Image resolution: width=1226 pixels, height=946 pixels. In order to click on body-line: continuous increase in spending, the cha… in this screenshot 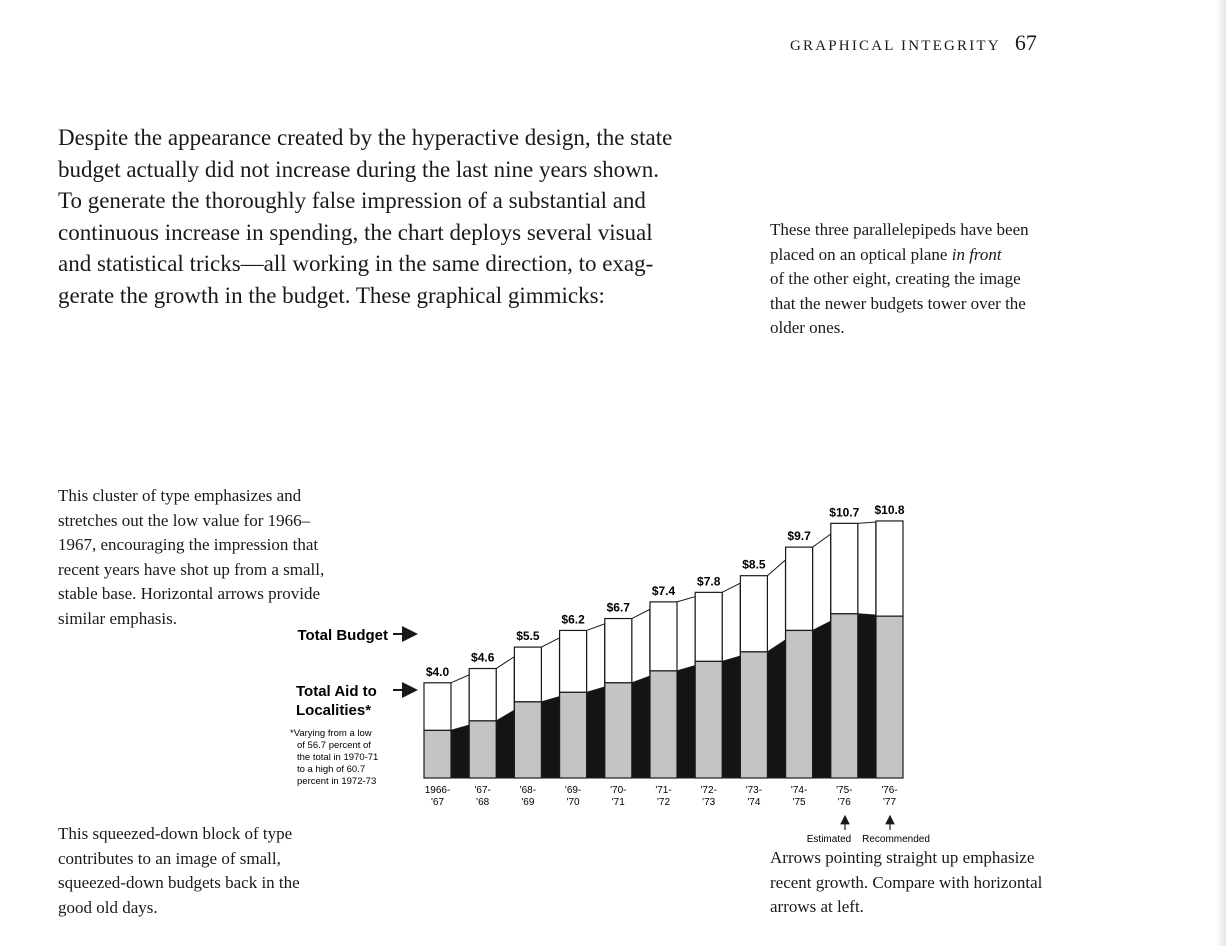, I will do `click(355, 232)`.